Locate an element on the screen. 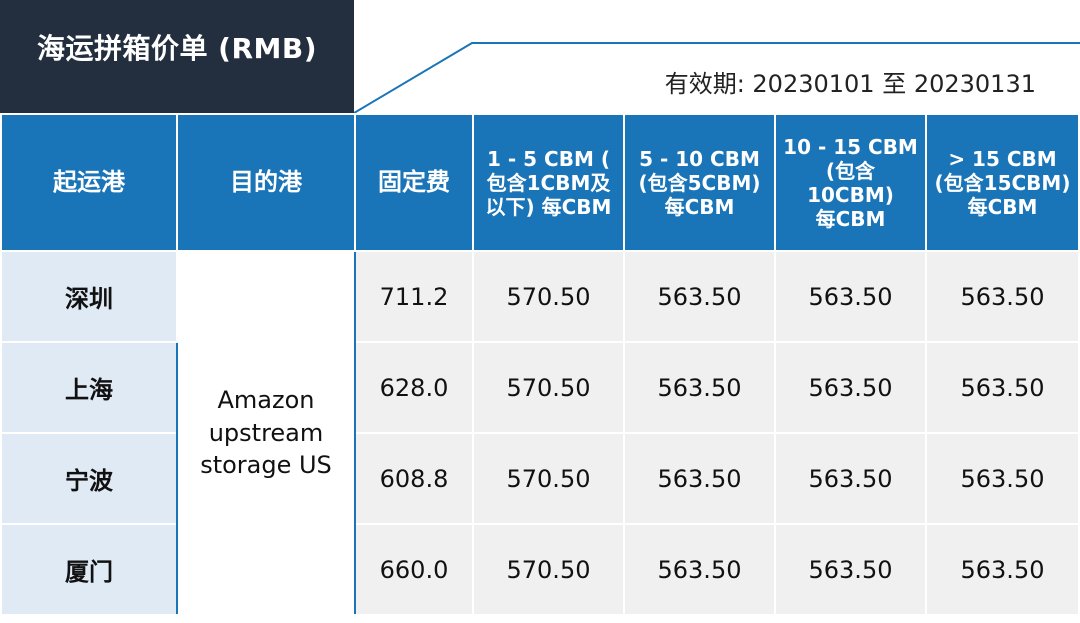  header-tier3-line: (包含 is located at coordinates (850, 170).